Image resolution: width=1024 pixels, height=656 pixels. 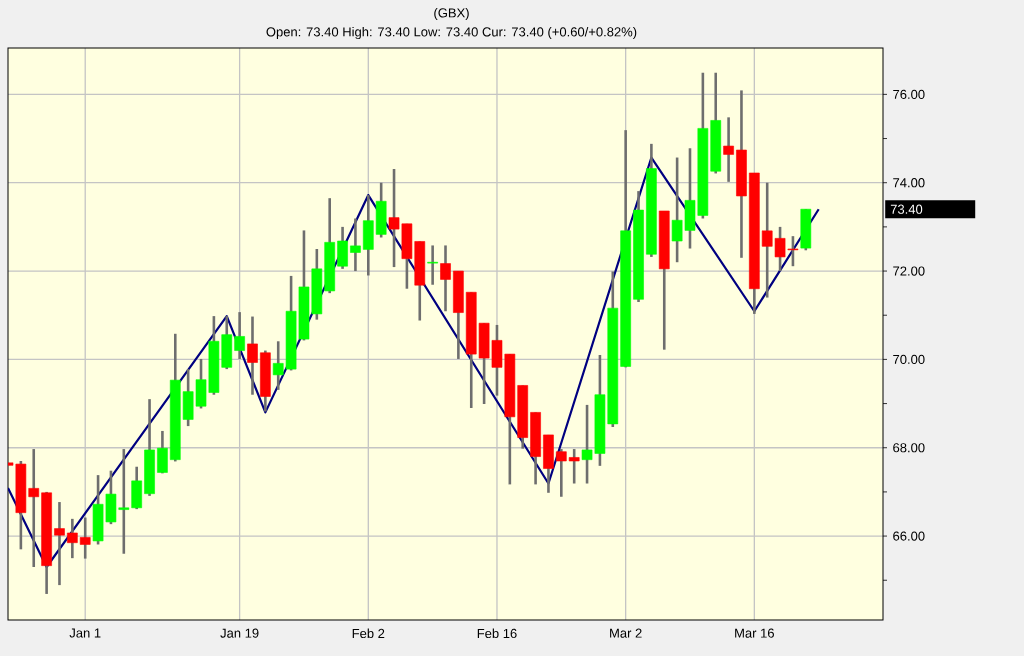 What do you see at coordinates (239, 633) in the screenshot?
I see `x-tick-label: Jan 19` at bounding box center [239, 633].